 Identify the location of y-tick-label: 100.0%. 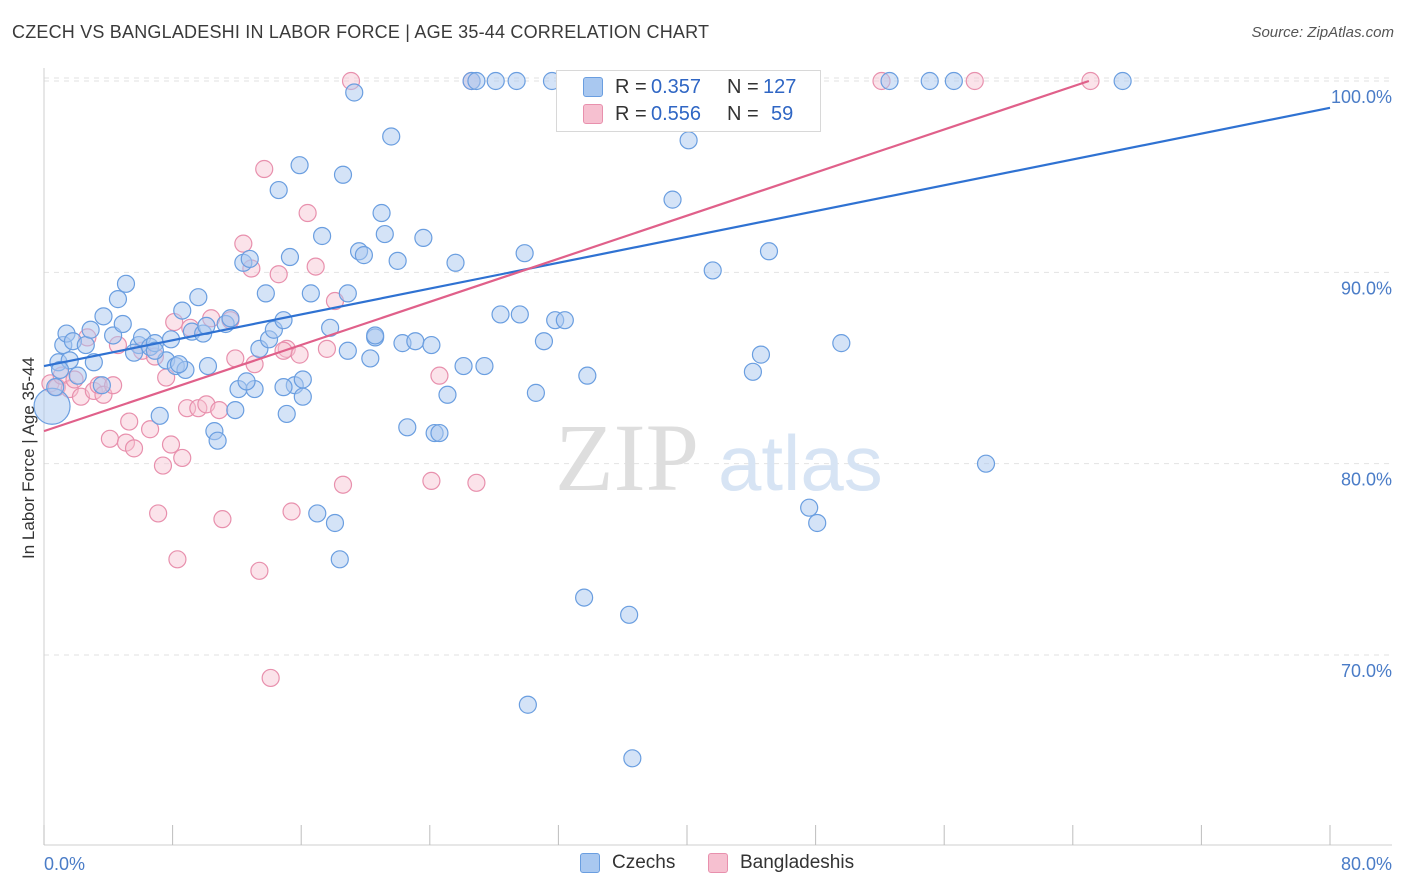
(1361, 97).